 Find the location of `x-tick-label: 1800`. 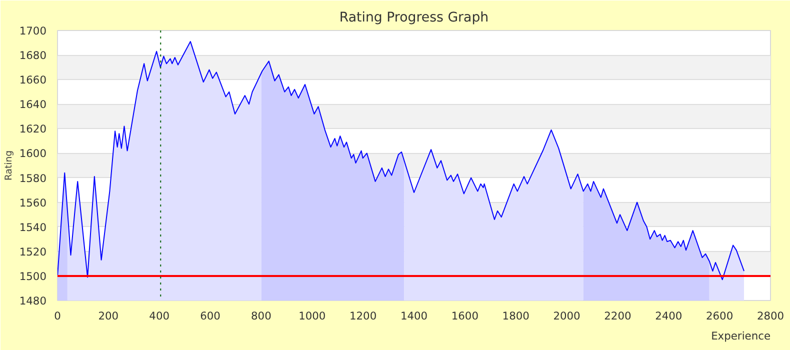

x-tick-label: 1800 is located at coordinates (516, 316).